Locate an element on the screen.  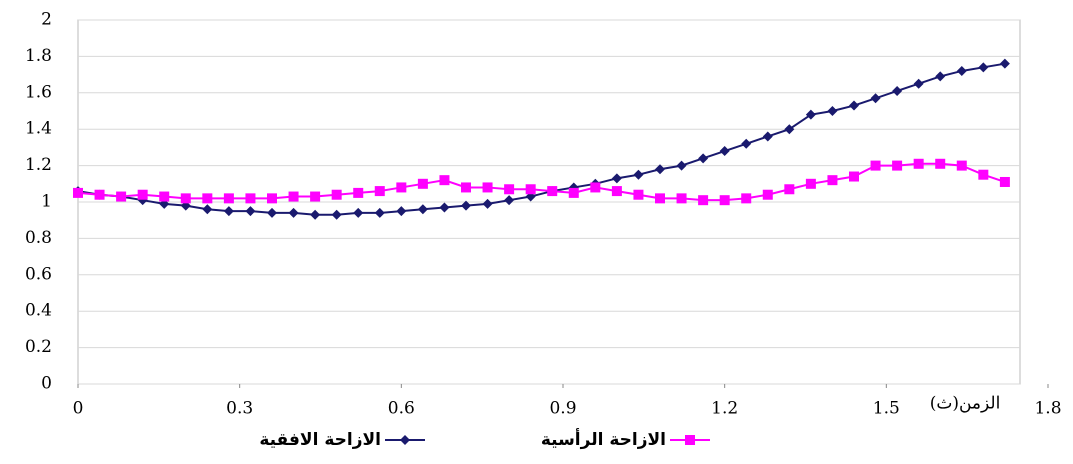
y-tick-label: 1.2 is located at coordinates (38, 165).